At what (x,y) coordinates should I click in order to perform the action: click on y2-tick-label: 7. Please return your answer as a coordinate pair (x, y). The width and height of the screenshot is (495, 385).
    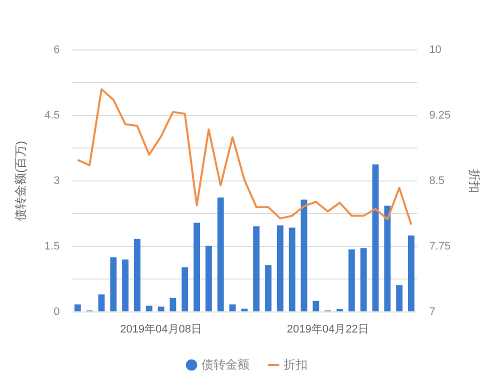
    Looking at the image, I should click on (432, 312).